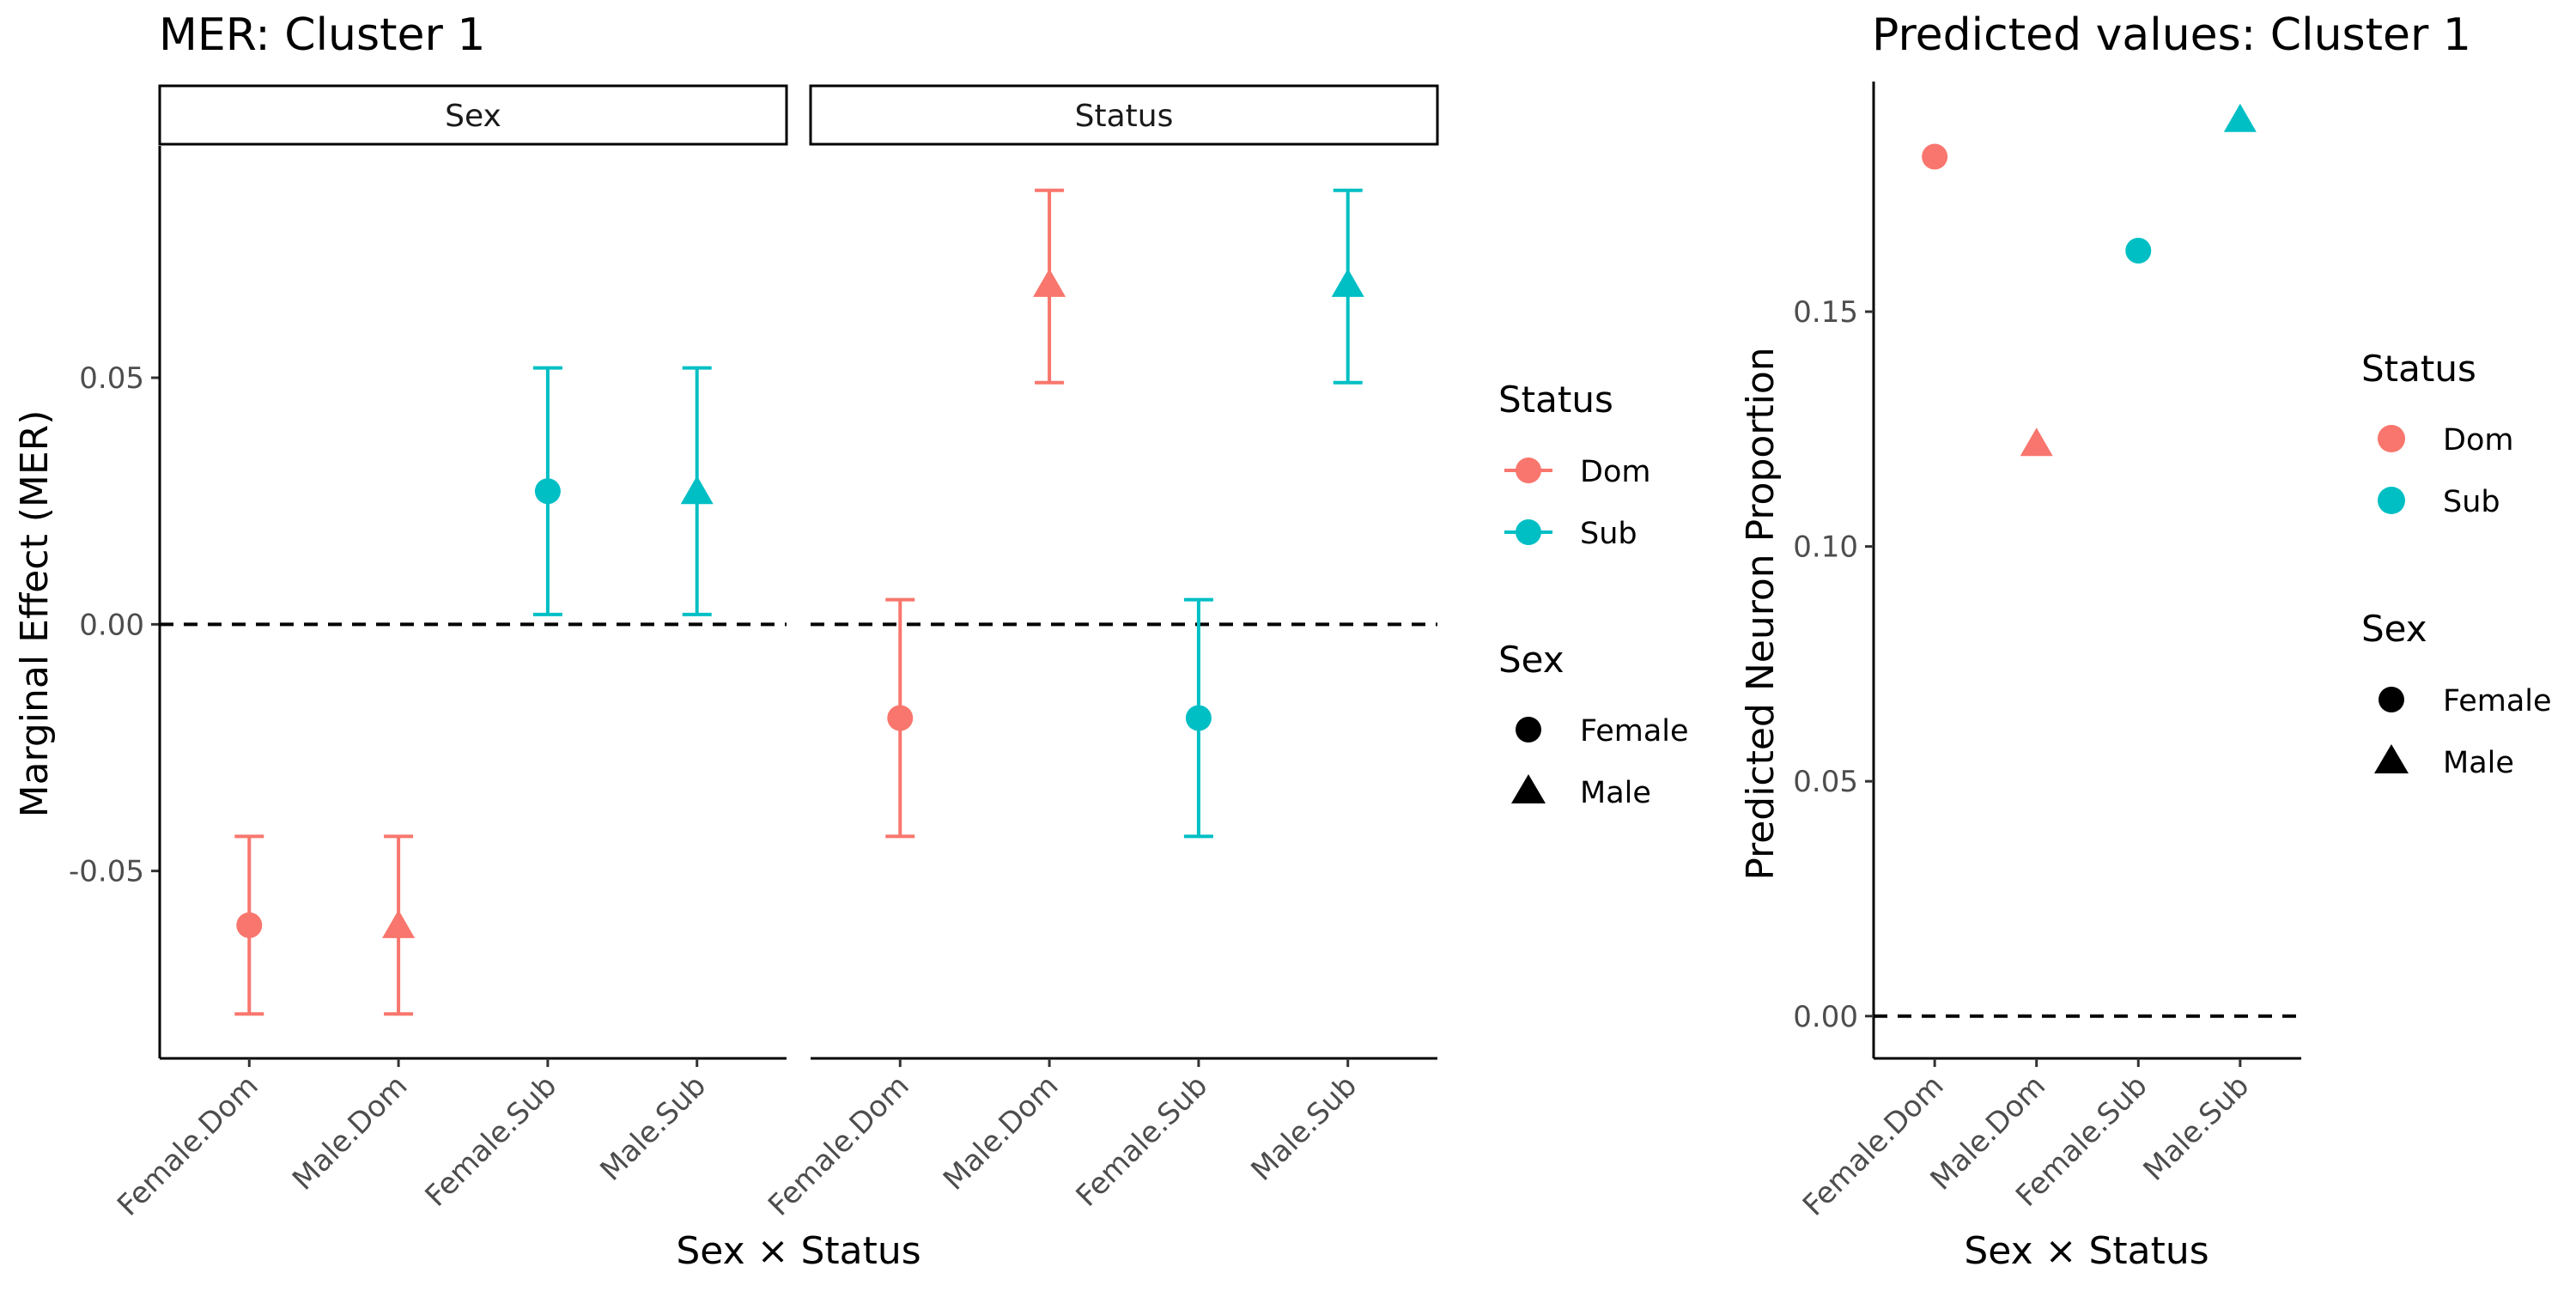 The width and height of the screenshot is (2576, 1291). Describe the element at coordinates (1873, 1146) in the screenshot. I see `predicted-x-tick-label-female-dom: Female.Dom` at that location.